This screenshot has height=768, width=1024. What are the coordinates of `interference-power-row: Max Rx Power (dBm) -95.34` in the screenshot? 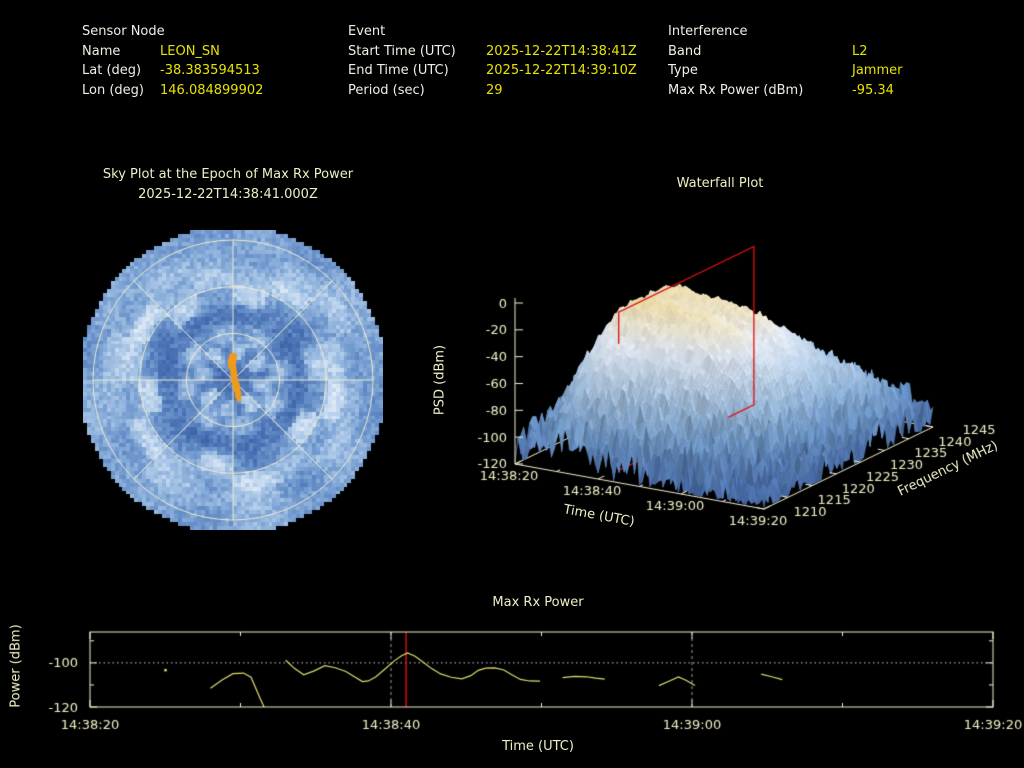 It's located at (785, 91).